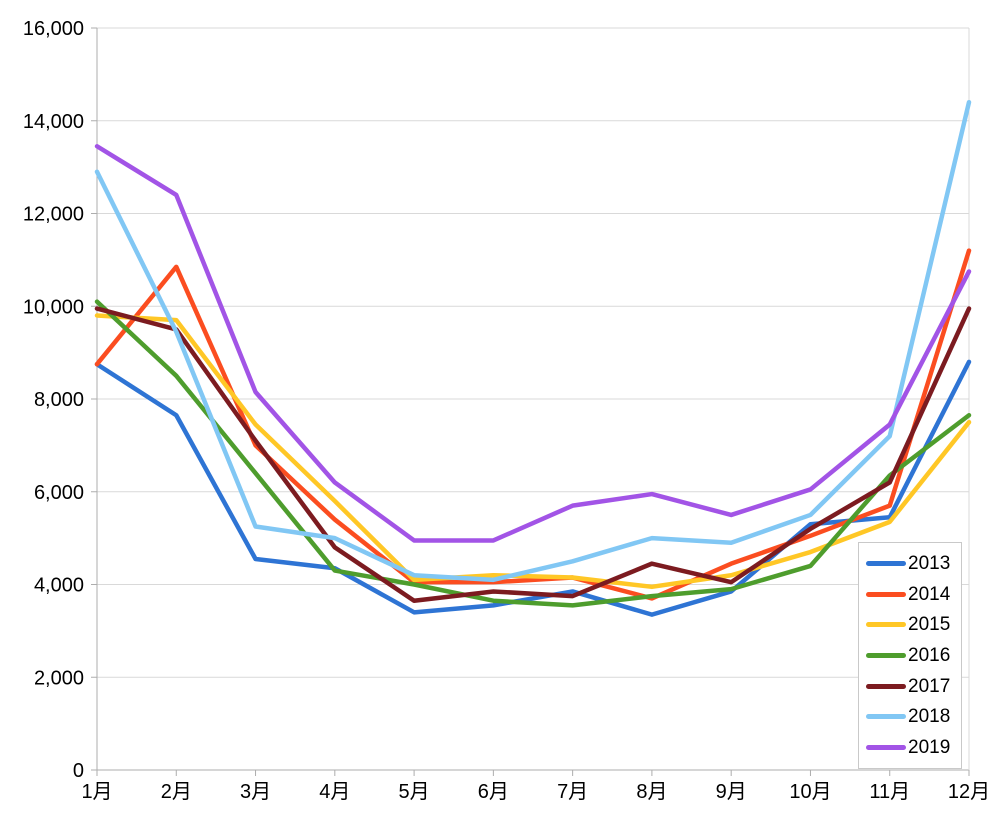 The height and width of the screenshot is (823, 1000). Describe the element at coordinates (929, 594) in the screenshot. I see `legend-label: 2014` at that location.